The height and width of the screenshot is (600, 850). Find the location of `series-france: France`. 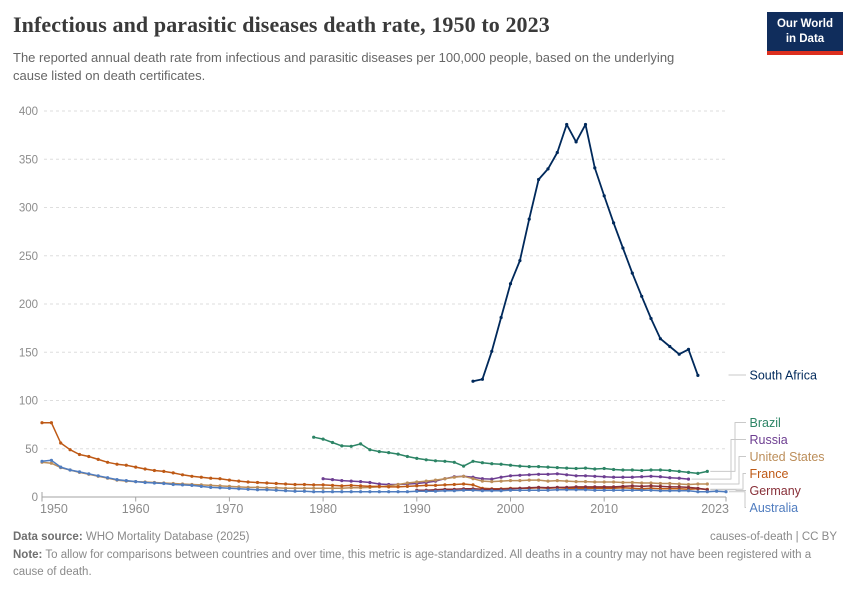

series-france: France is located at coordinates (414, 456).